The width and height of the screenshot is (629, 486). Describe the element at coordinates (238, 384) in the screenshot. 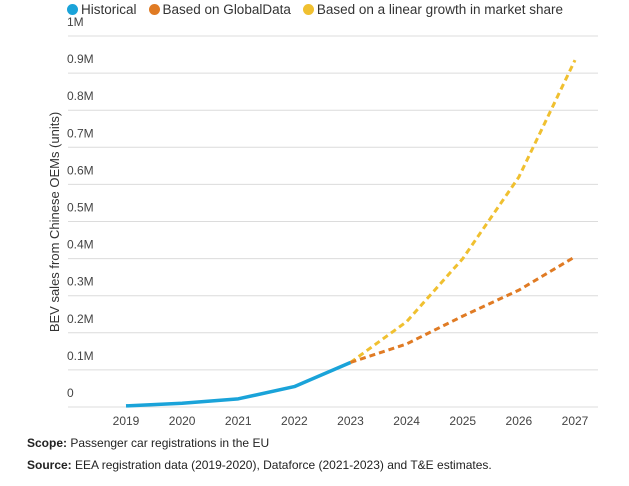

I see `series-line-historical` at that location.